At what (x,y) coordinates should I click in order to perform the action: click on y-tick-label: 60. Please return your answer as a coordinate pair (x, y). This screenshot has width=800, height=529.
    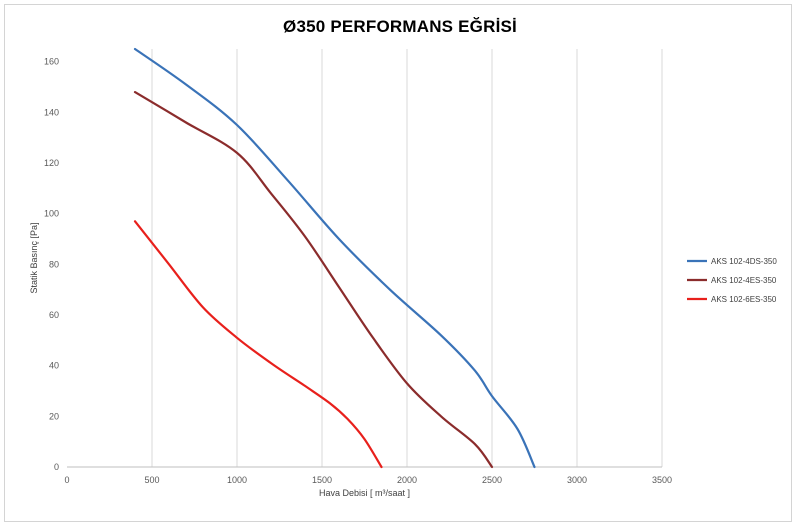
    Looking at the image, I should click on (54, 315).